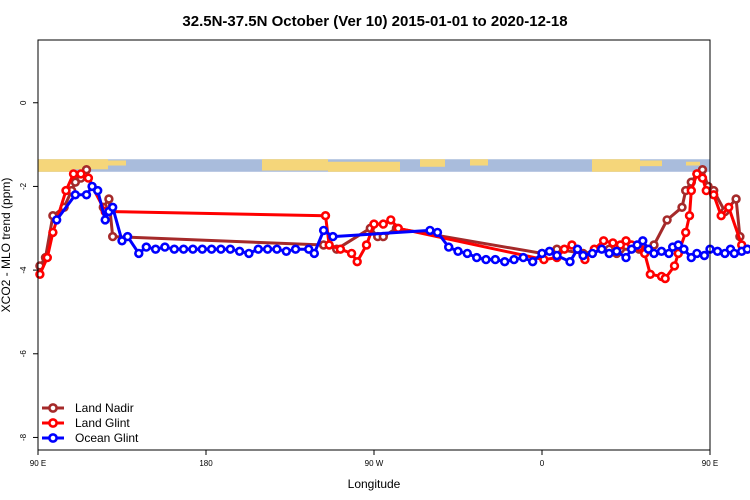 The image size is (750, 500). What do you see at coordinates (374, 484) in the screenshot?
I see `x-axis-label: Longitude` at bounding box center [374, 484].